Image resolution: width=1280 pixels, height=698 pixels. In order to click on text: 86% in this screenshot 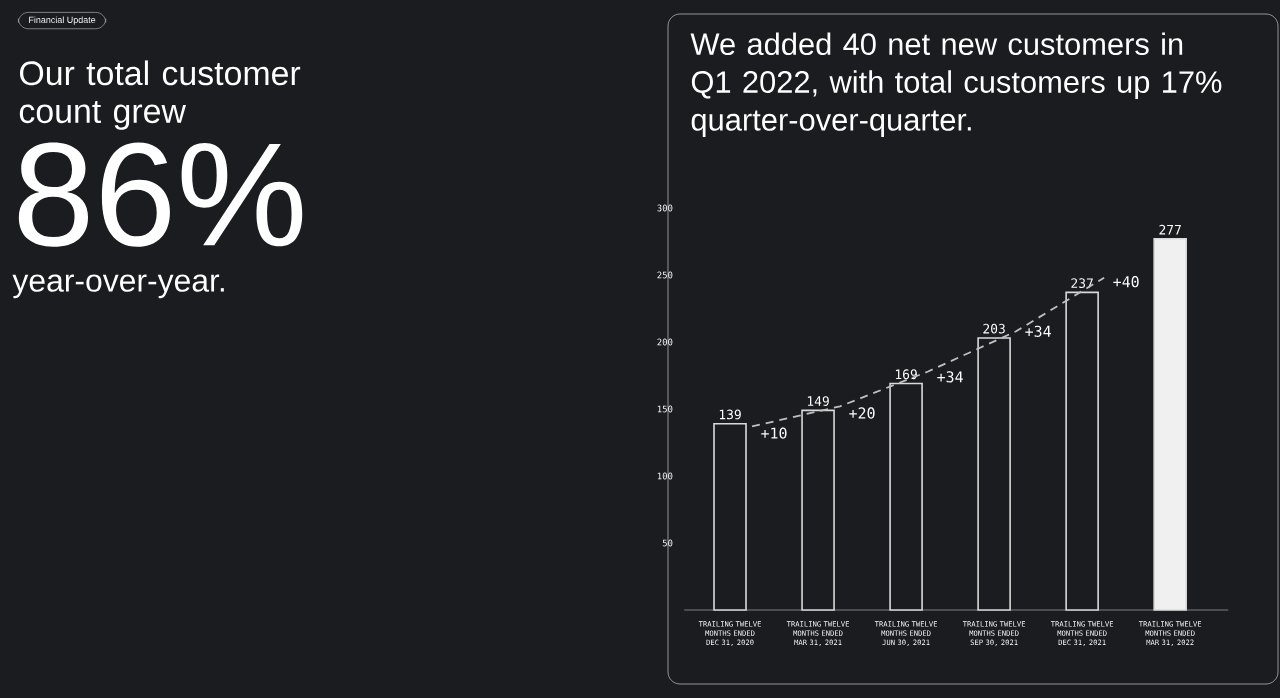, I will do `click(160, 194)`.